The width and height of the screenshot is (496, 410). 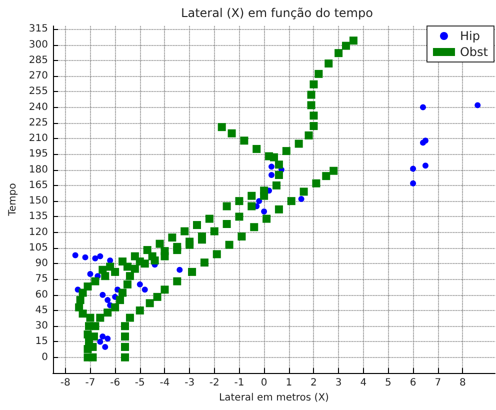 I want to click on x-tick-label: -7, so click(x=90, y=383).